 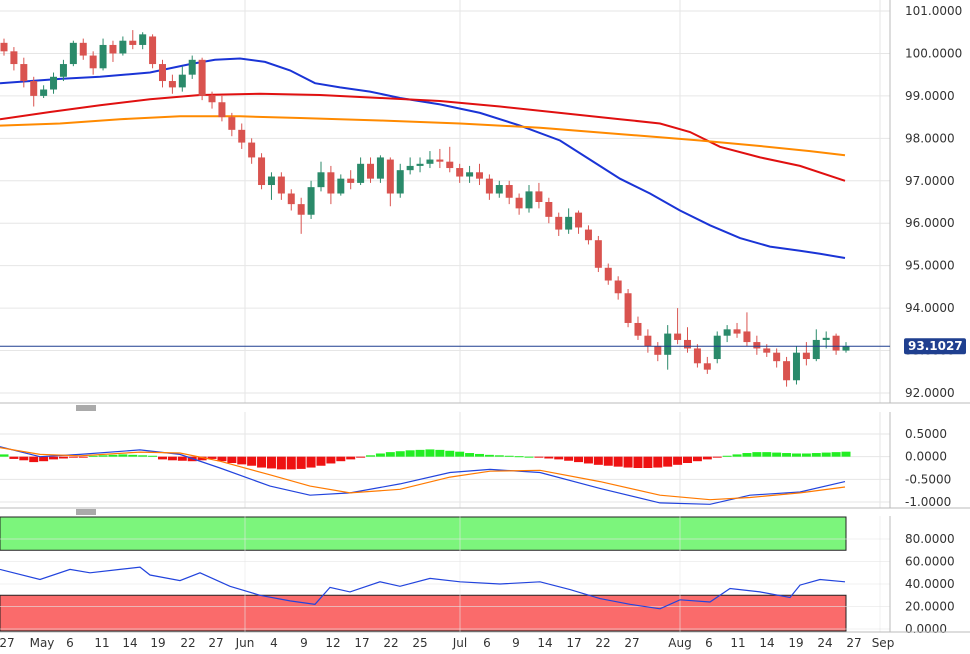 What do you see at coordinates (926, 434) in the screenshot?
I see `macd-tick-label: 0.5000` at bounding box center [926, 434].